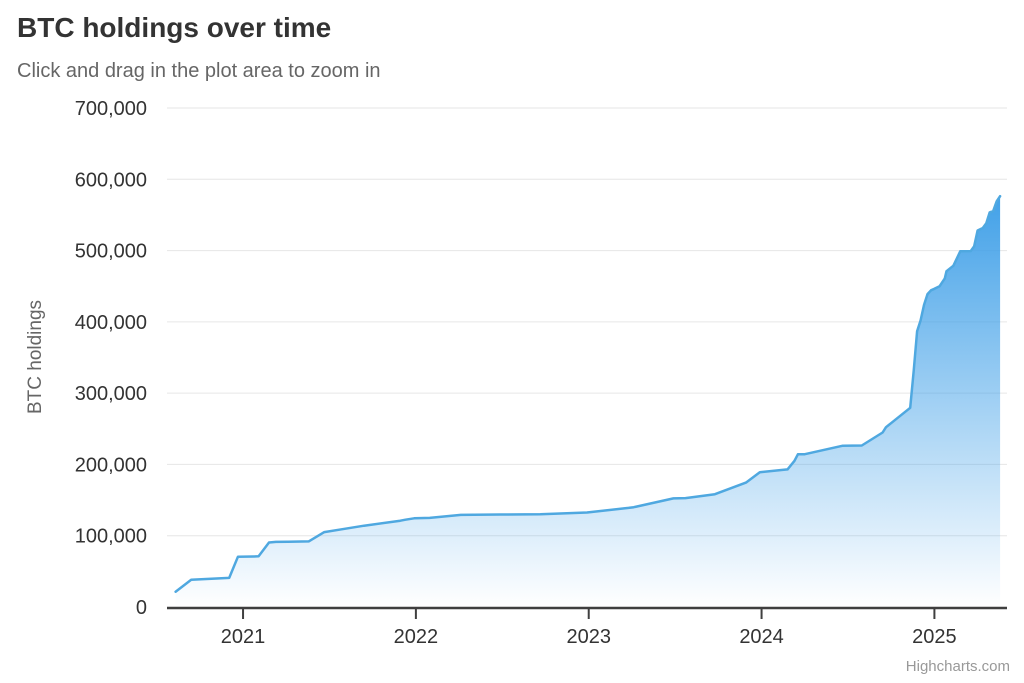  I want to click on x-axis-label: 2025, so click(934, 637).